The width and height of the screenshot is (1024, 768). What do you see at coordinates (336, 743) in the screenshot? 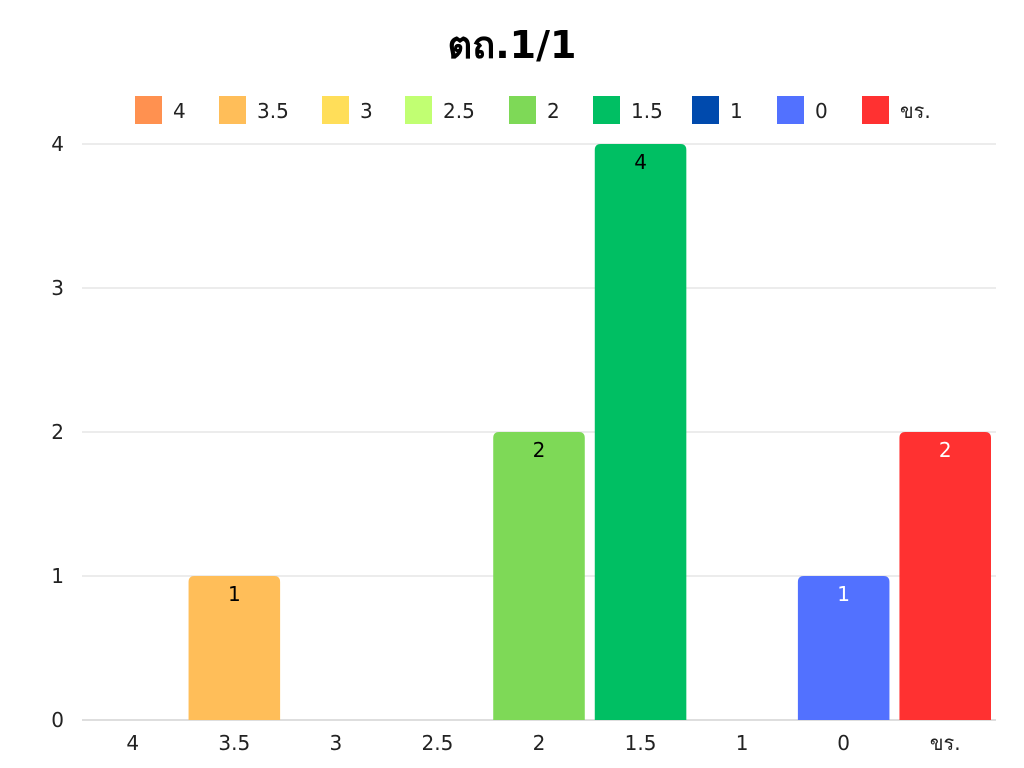
I see `x-tick-label: 3` at bounding box center [336, 743].